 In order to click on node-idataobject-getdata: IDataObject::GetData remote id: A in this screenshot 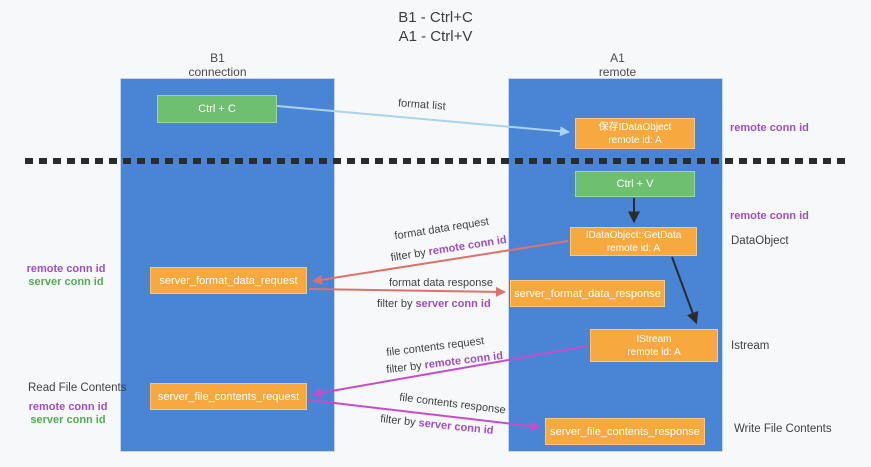, I will do `click(633, 241)`.